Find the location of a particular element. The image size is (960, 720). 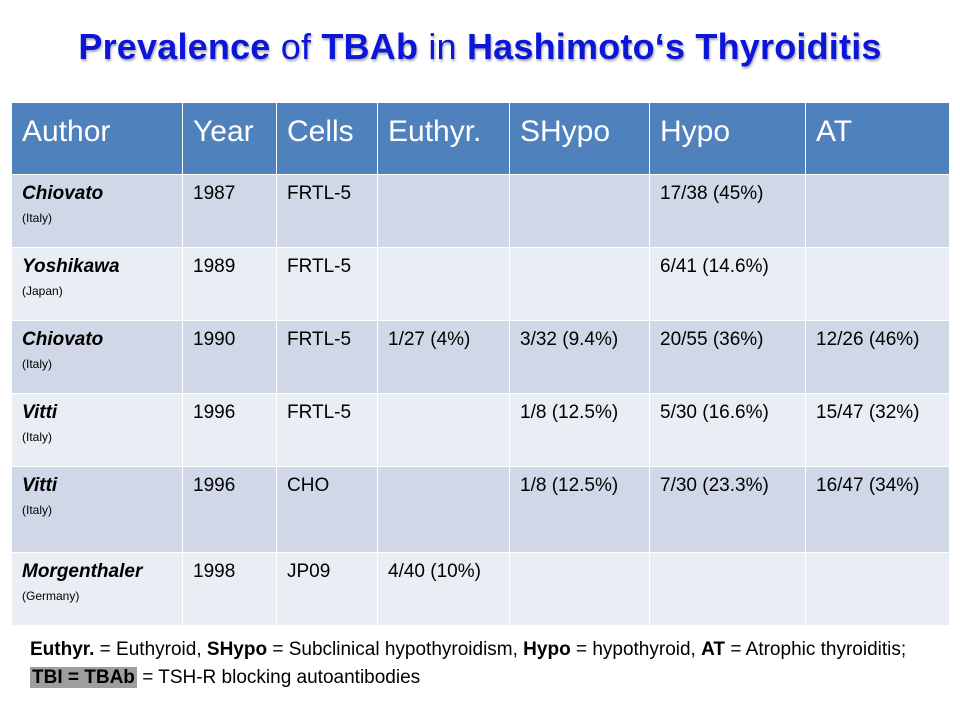

header-year: Year is located at coordinates (229, 138).